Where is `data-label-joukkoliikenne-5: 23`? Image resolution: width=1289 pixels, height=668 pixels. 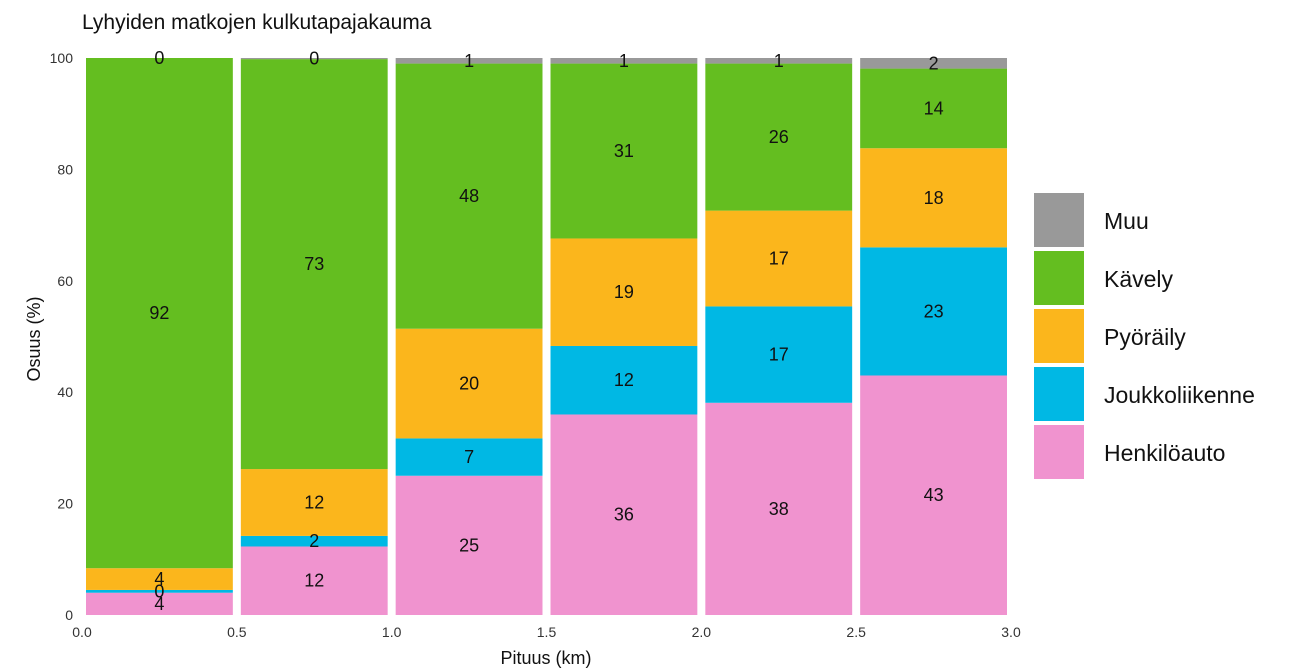 data-label-joukkoliikenne-5: 23 is located at coordinates (934, 311).